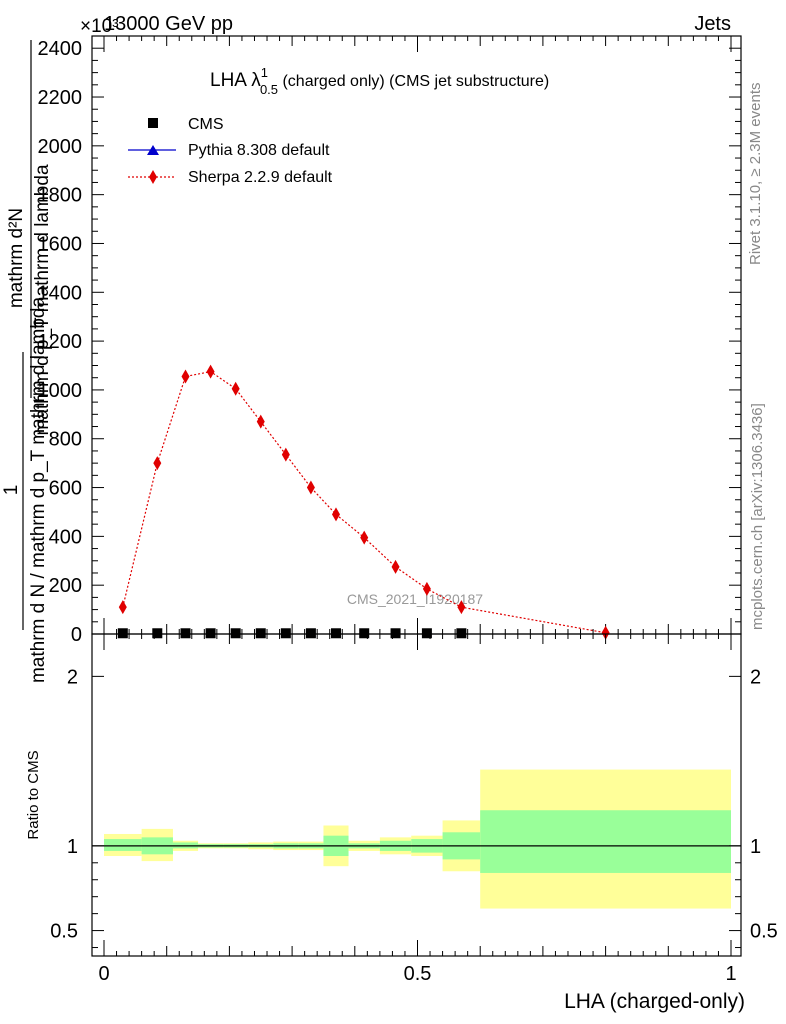 The height and width of the screenshot is (1024, 786). Describe the element at coordinates (757, 516) in the screenshot. I see `mcplots-label: mcplots.cern.ch [arXiv:1306.3436]` at that location.